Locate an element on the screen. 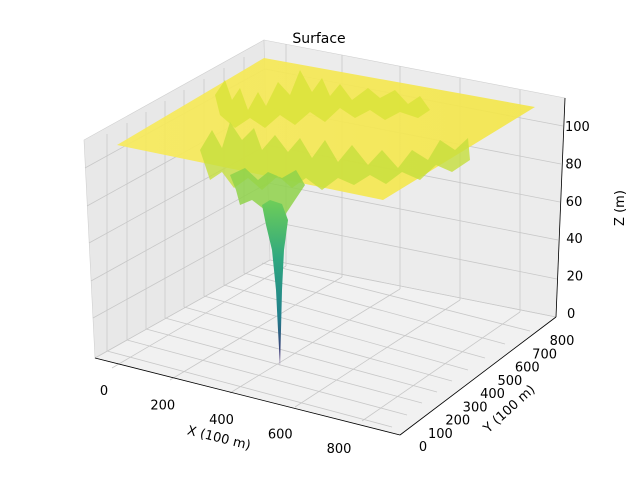 The image size is (640, 480). z-axis-label: Z (m) is located at coordinates (620, 208).